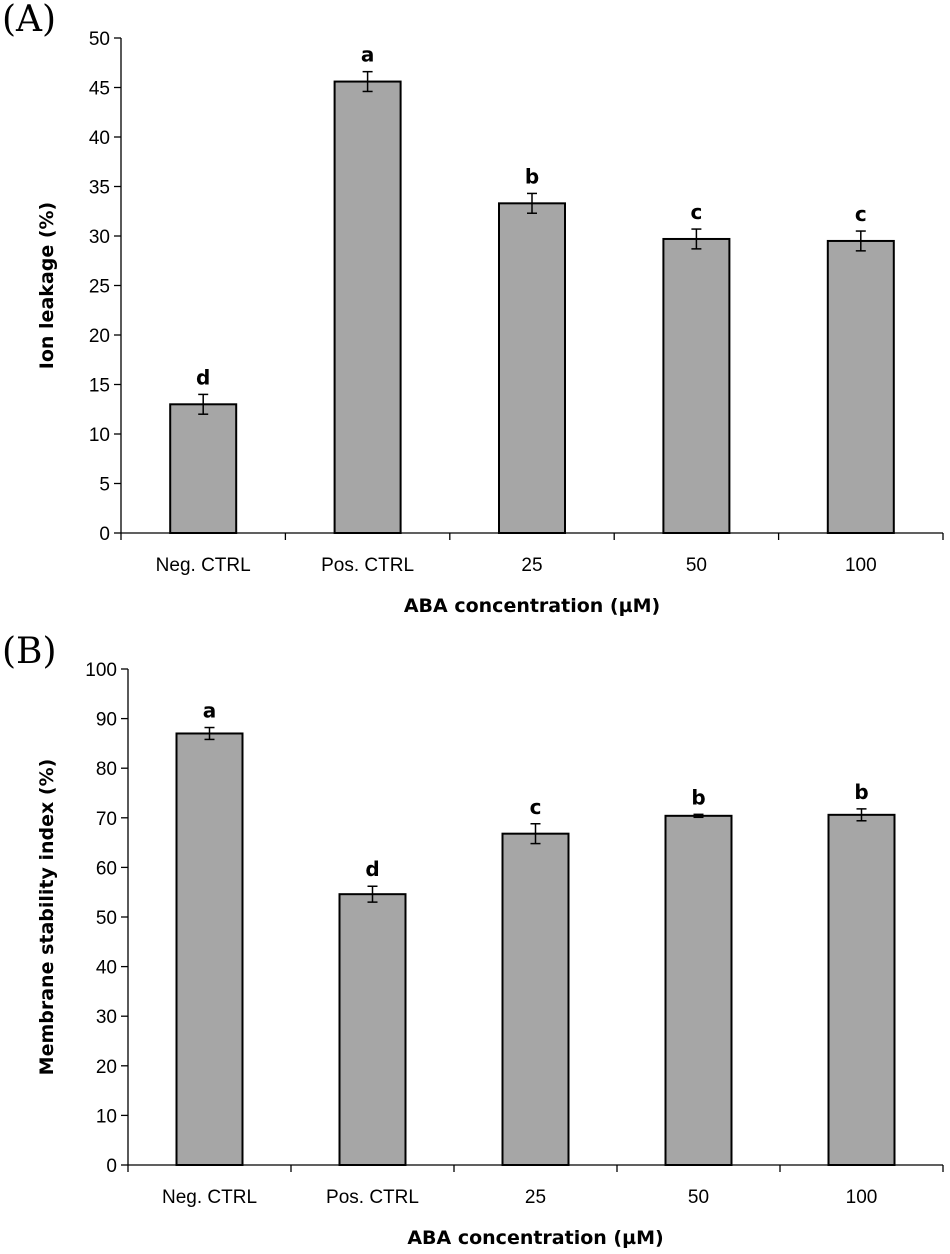 This screenshot has height=1254, width=950. I want to click on y-axis-title: Ion leakage (%), so click(47, 285).